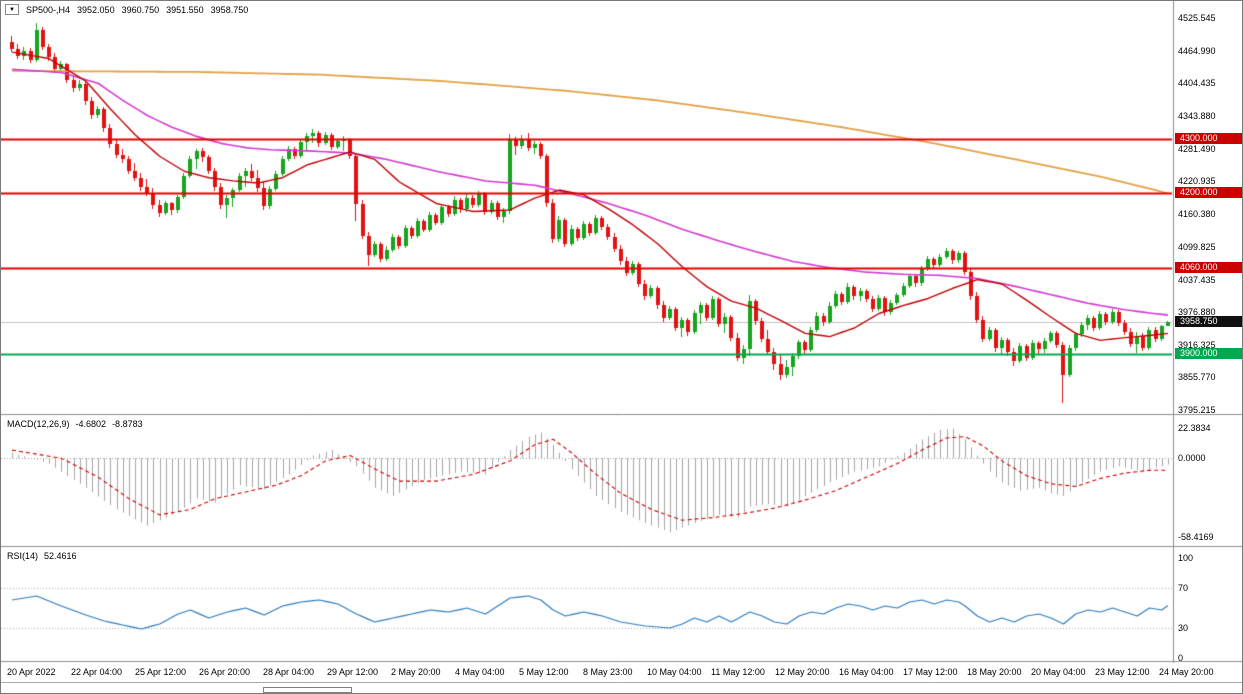  What do you see at coordinates (738, 672) in the screenshot?
I see `time-axis-label: 11 May 12:00` at bounding box center [738, 672].